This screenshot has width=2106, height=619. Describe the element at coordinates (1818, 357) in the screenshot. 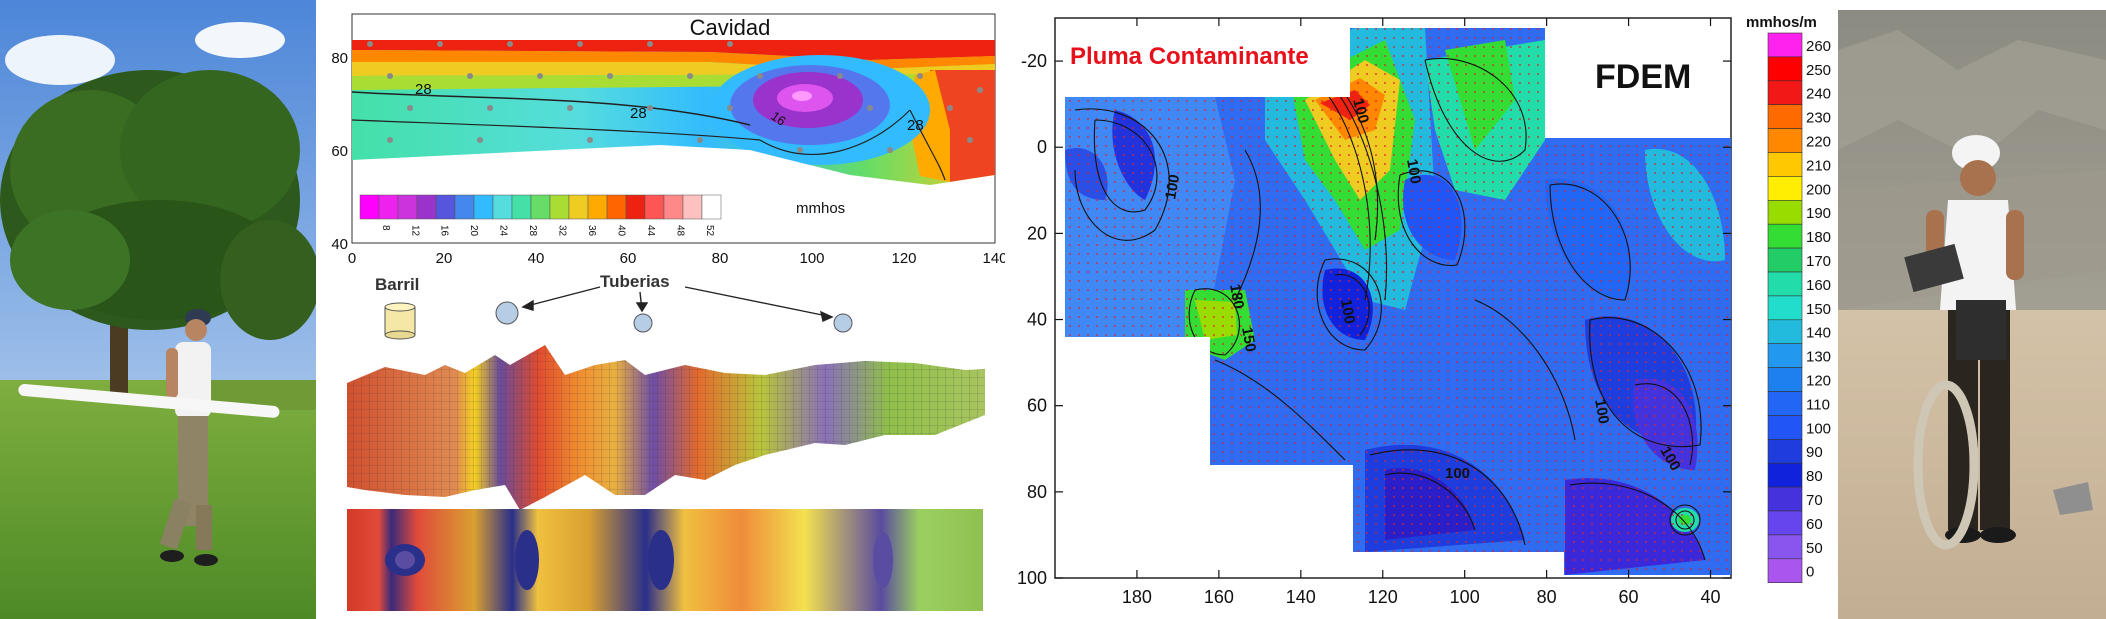

I see `fdem-scale-tick: 130` at that location.